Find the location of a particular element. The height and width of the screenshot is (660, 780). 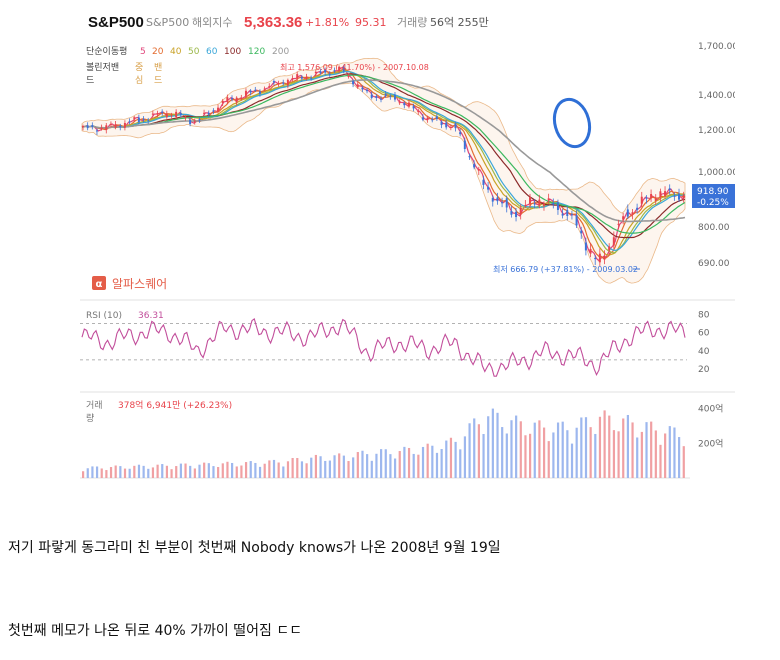

ma-legend-period: 120 is located at coordinates (256, 52).